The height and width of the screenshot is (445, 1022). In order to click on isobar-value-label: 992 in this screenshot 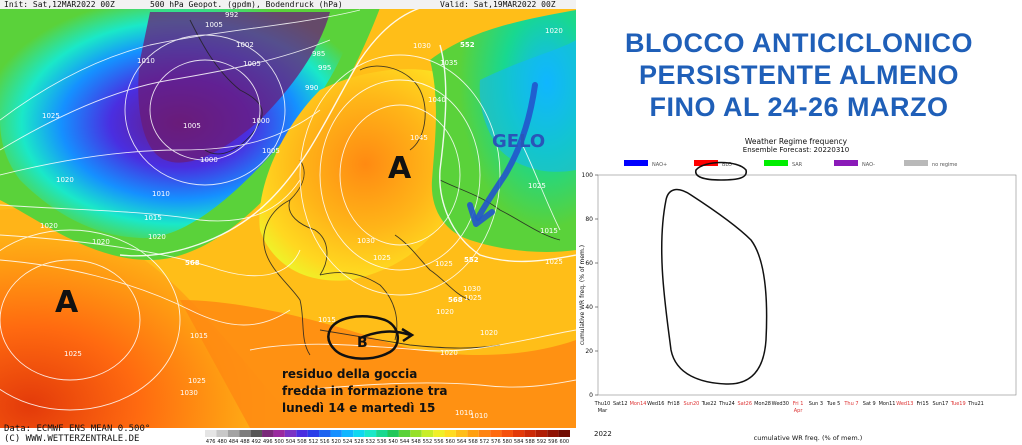, I will do `click(231, 15)`.